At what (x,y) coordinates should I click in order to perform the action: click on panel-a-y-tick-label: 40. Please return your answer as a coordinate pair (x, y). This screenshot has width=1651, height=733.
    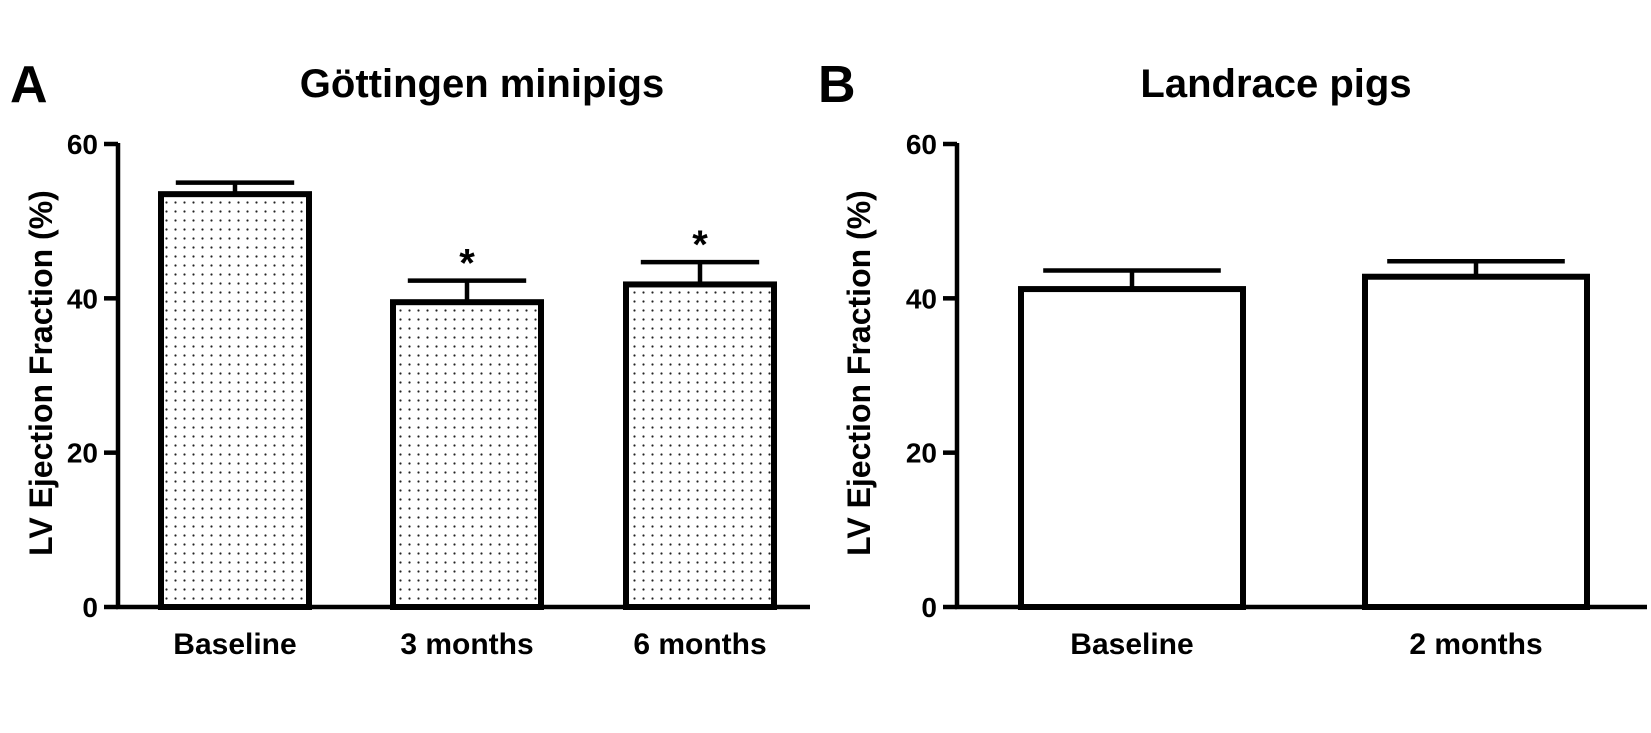
    Looking at the image, I should click on (82, 298).